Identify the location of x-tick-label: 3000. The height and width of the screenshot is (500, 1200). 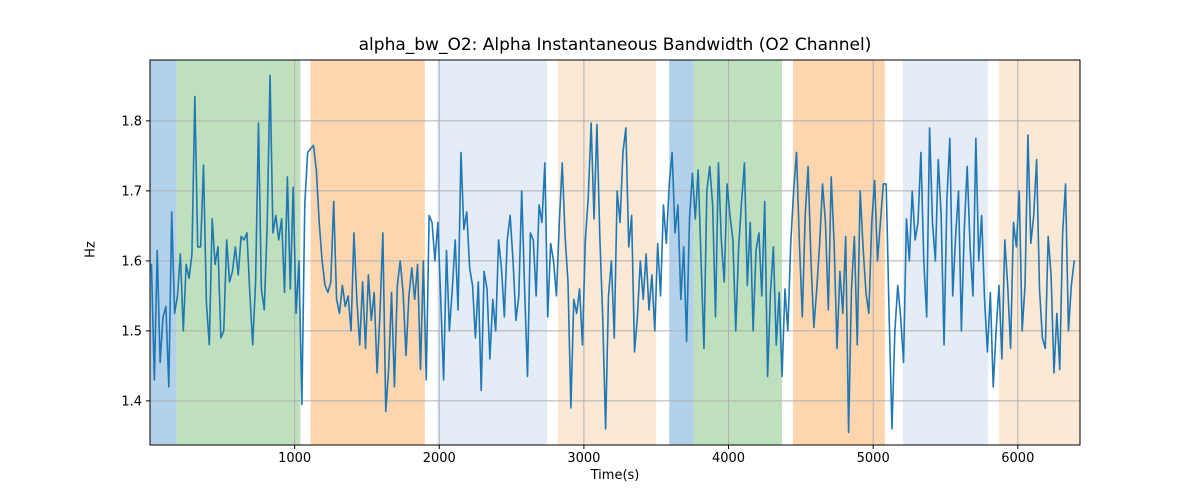
(583, 458).